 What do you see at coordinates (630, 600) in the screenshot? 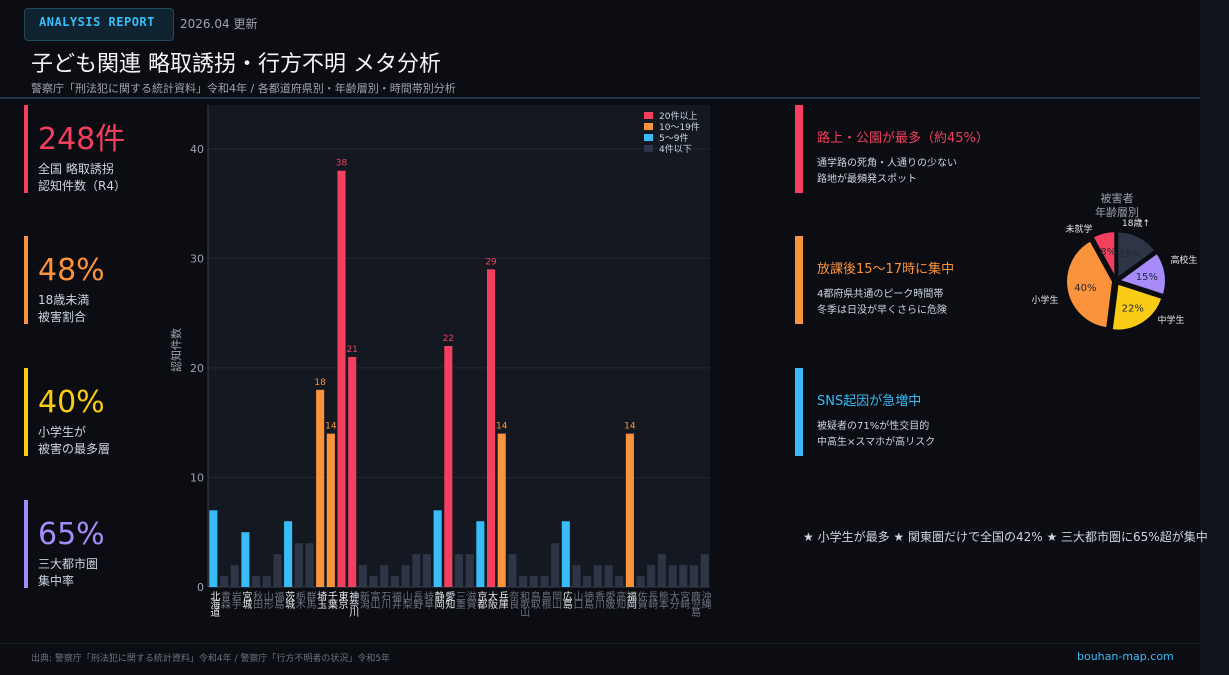
I see `x-tick-label: 福岡` at bounding box center [630, 600].